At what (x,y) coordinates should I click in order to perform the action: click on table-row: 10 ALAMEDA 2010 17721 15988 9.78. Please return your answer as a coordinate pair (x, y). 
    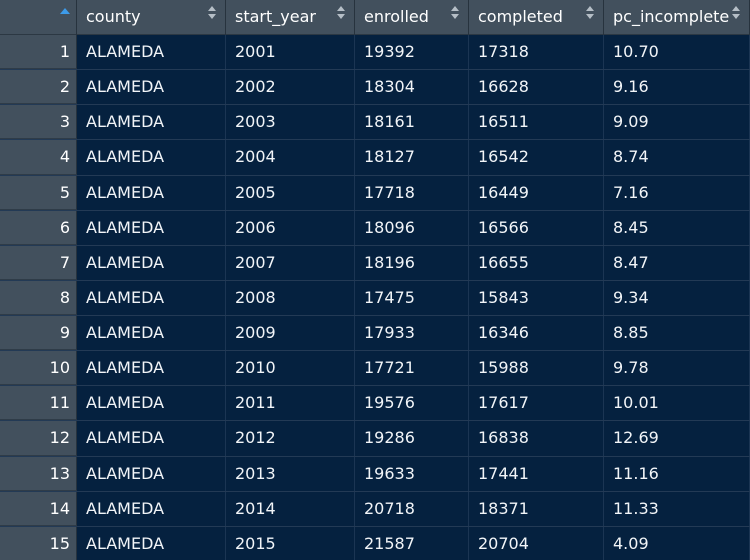
    Looking at the image, I should click on (375, 369).